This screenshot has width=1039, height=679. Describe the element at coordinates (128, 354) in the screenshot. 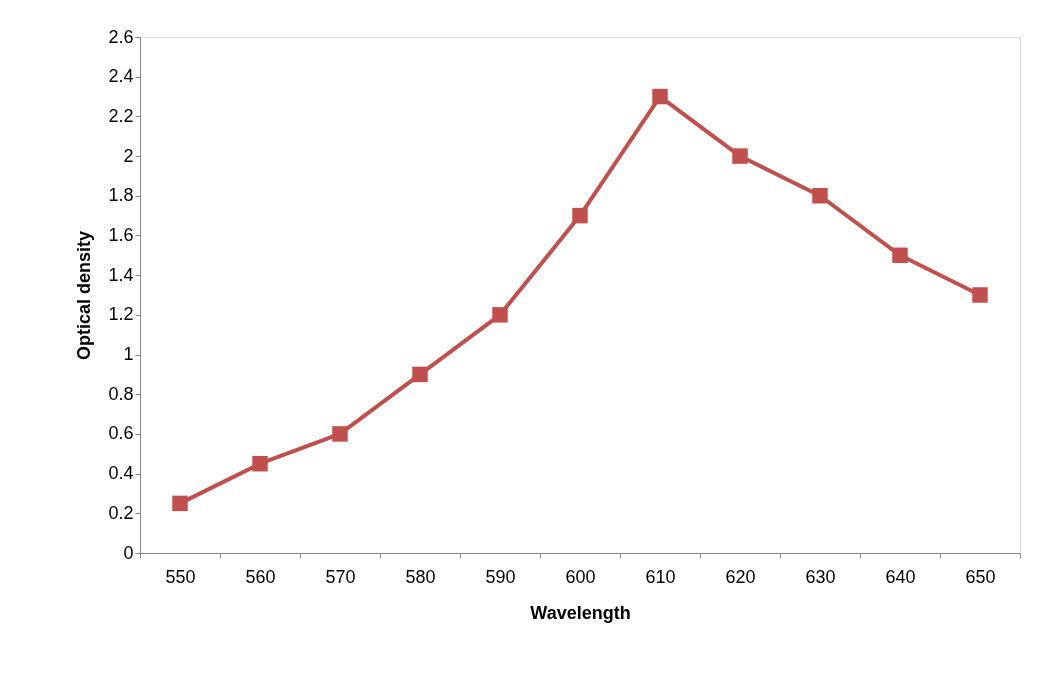

I see `y-tick-label: 1` at that location.